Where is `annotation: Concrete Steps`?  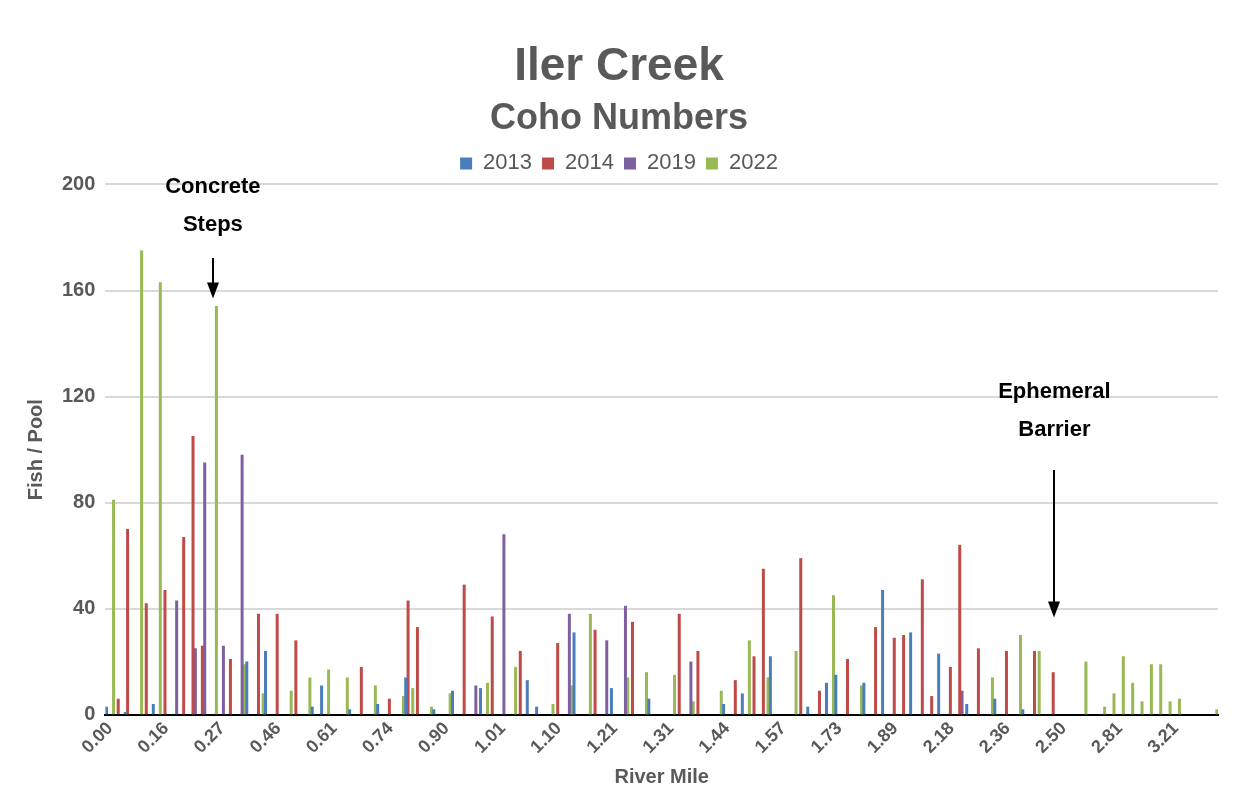
annotation: Concrete Steps is located at coordinates (213, 205).